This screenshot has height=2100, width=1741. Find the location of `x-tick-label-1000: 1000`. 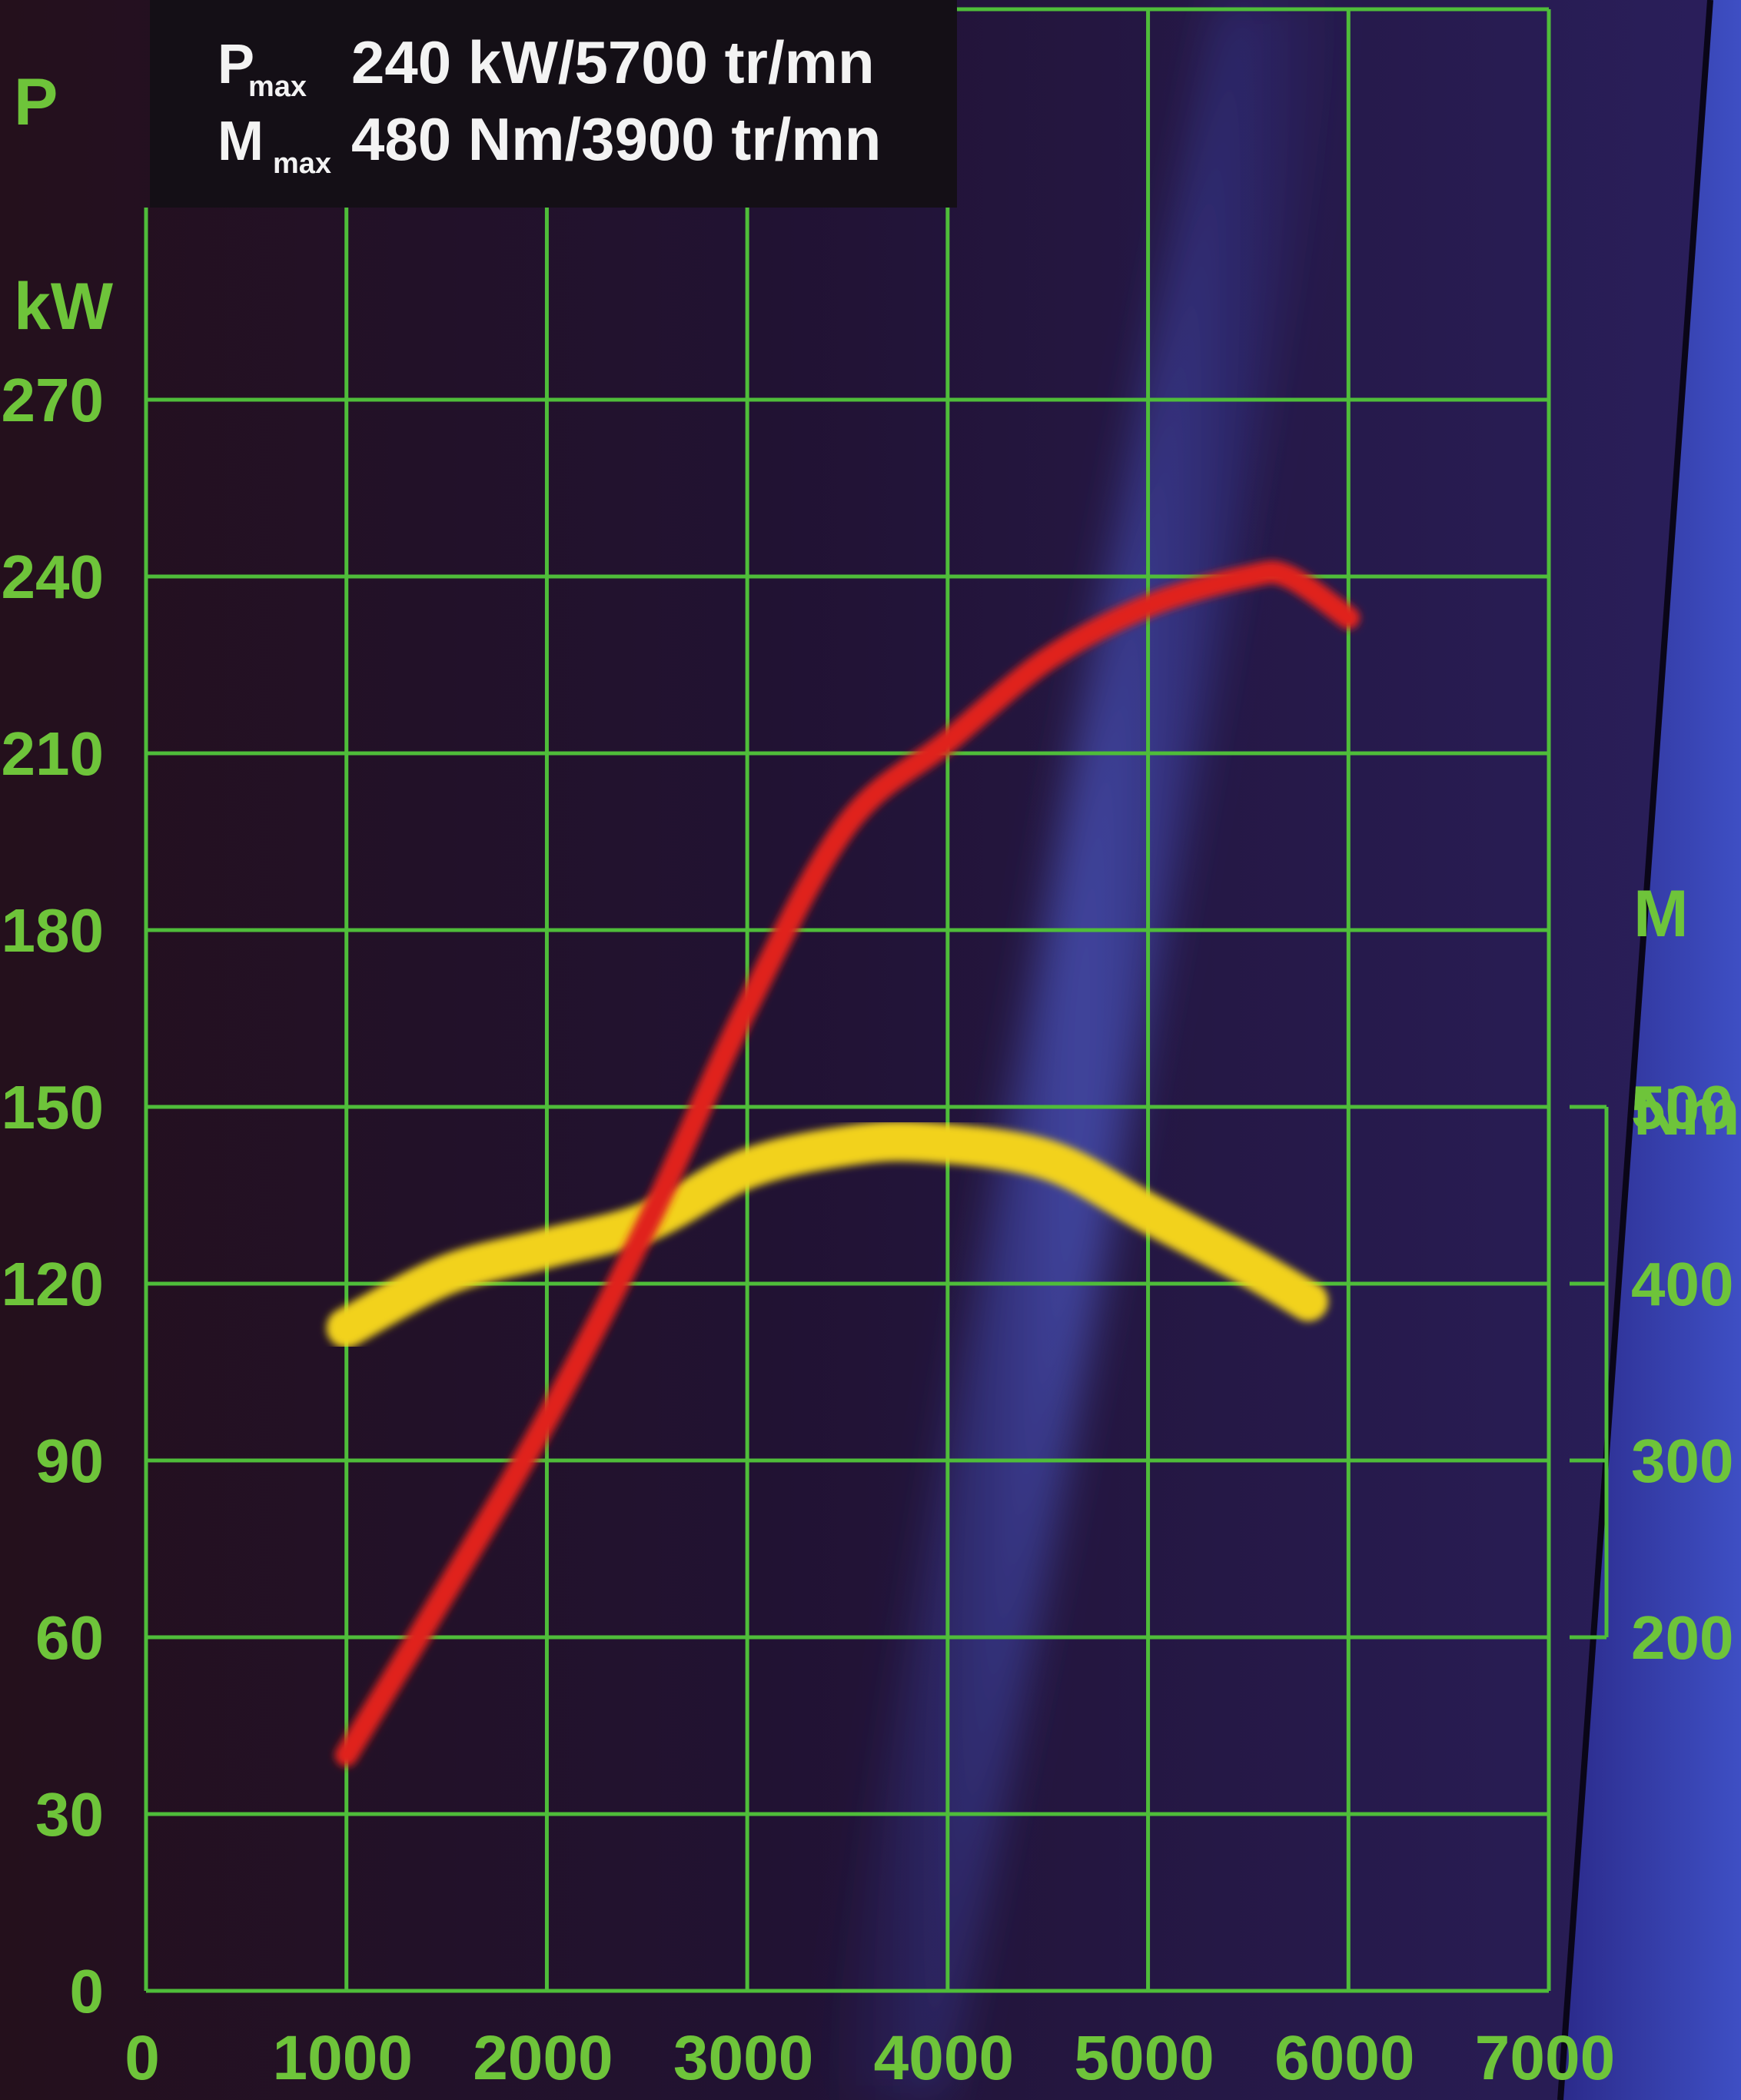

x-tick-label-1000: 1000 is located at coordinates (343, 2058).